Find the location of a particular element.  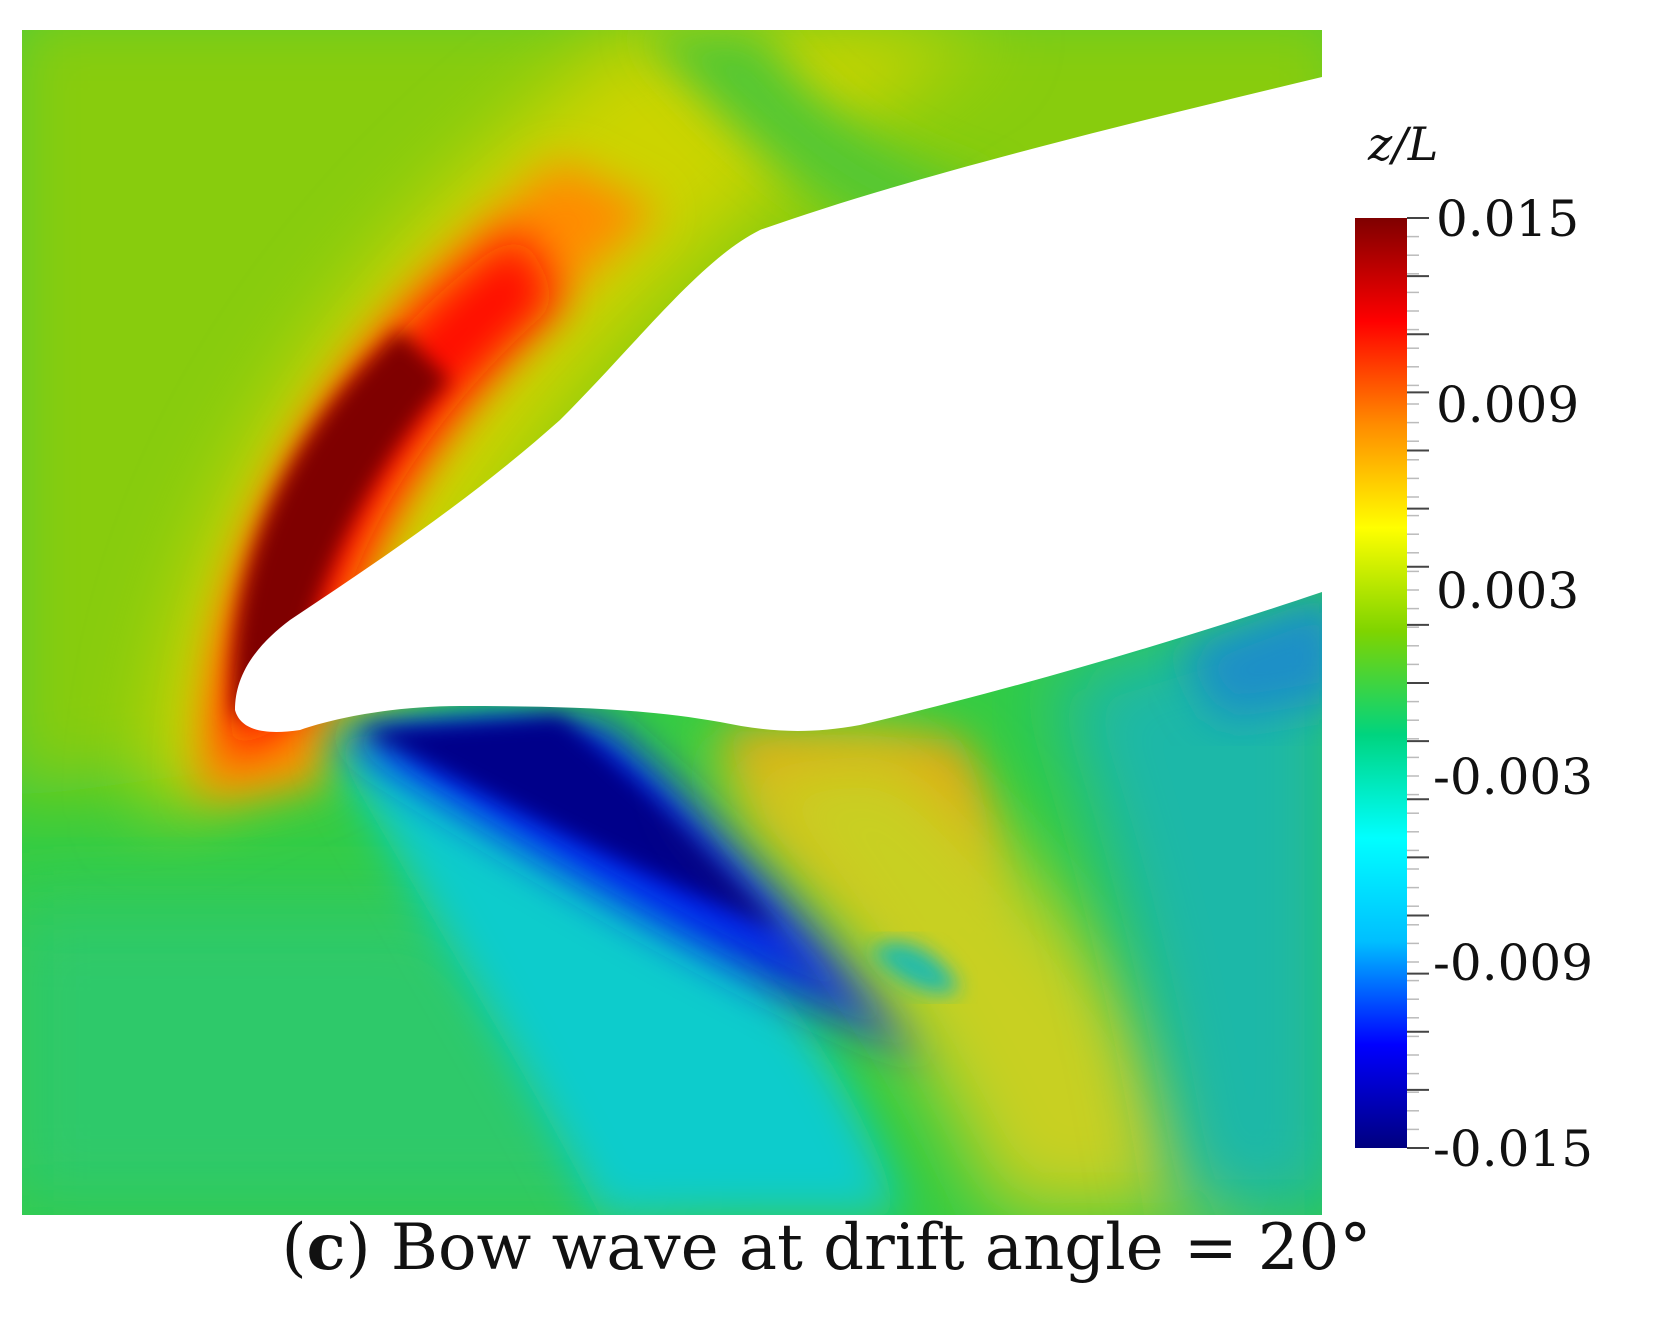

caption-text: ) Bow wave at drift angle = 20° is located at coordinates (858, 1248).